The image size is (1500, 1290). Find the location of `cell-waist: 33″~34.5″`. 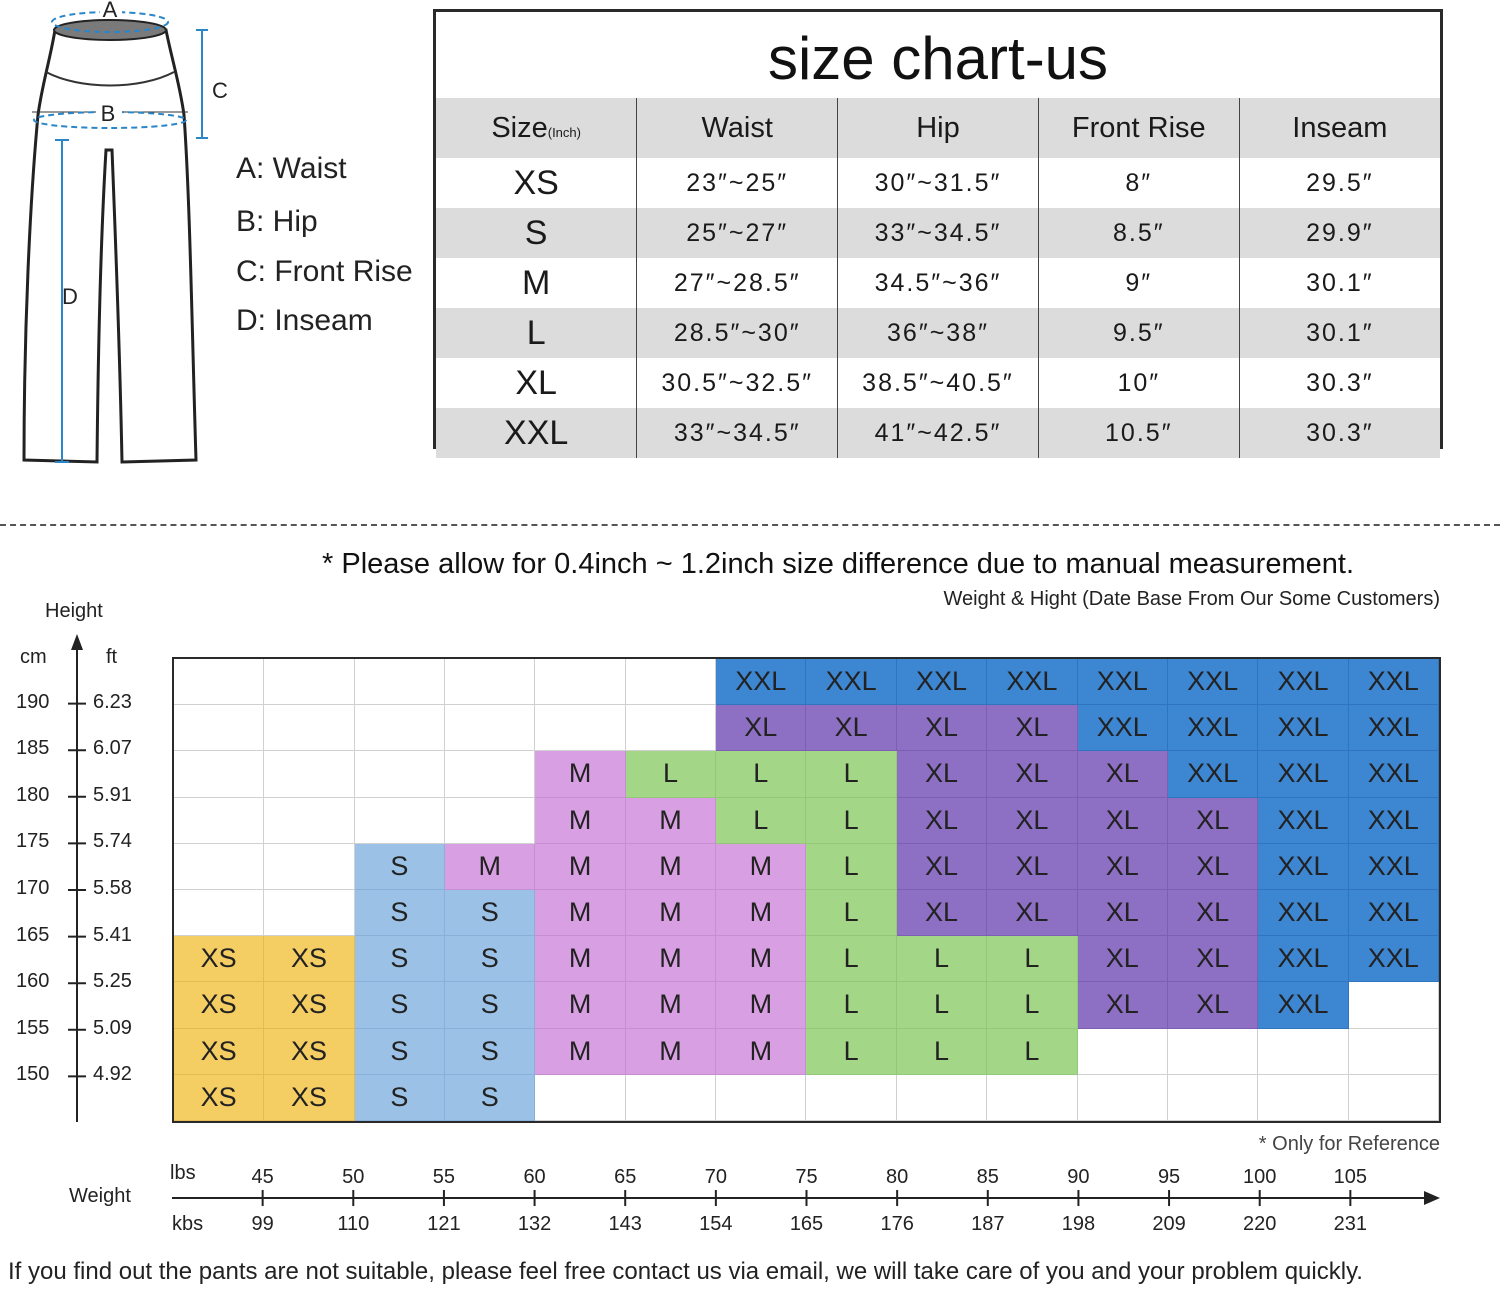

cell-waist: 33″~34.5″ is located at coordinates (737, 433).